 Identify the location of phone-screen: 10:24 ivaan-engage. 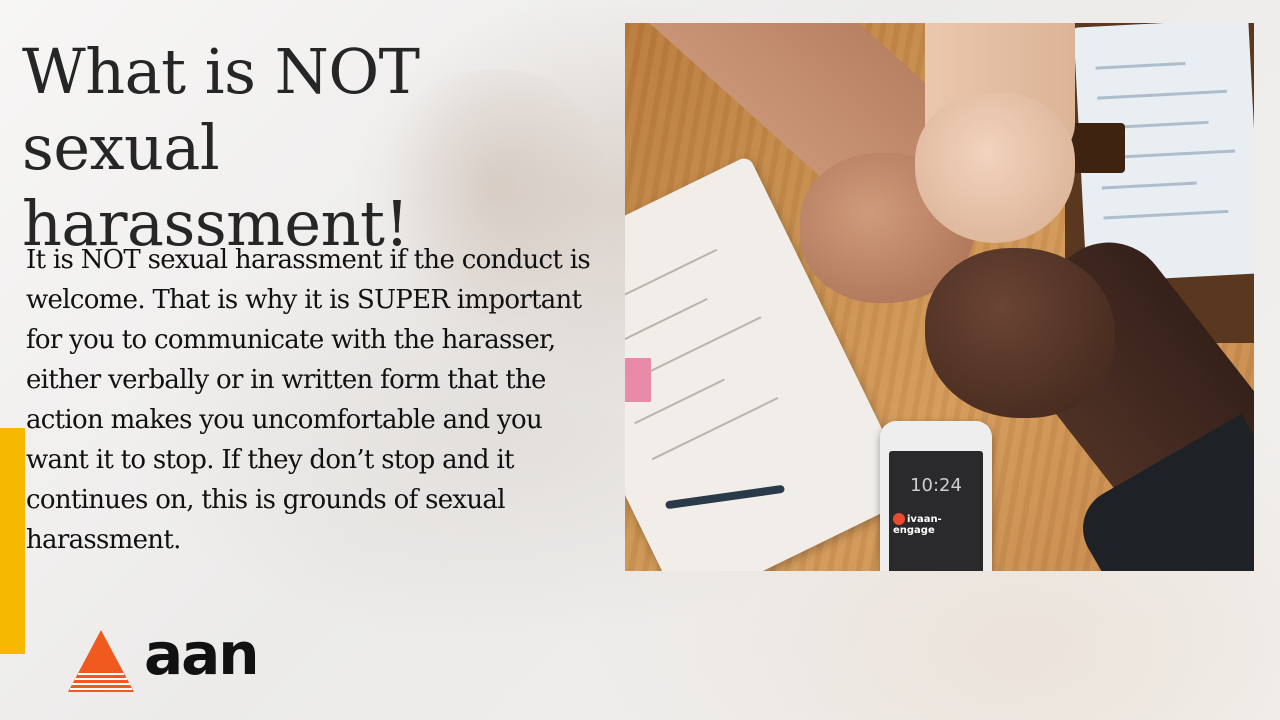
(936, 511).